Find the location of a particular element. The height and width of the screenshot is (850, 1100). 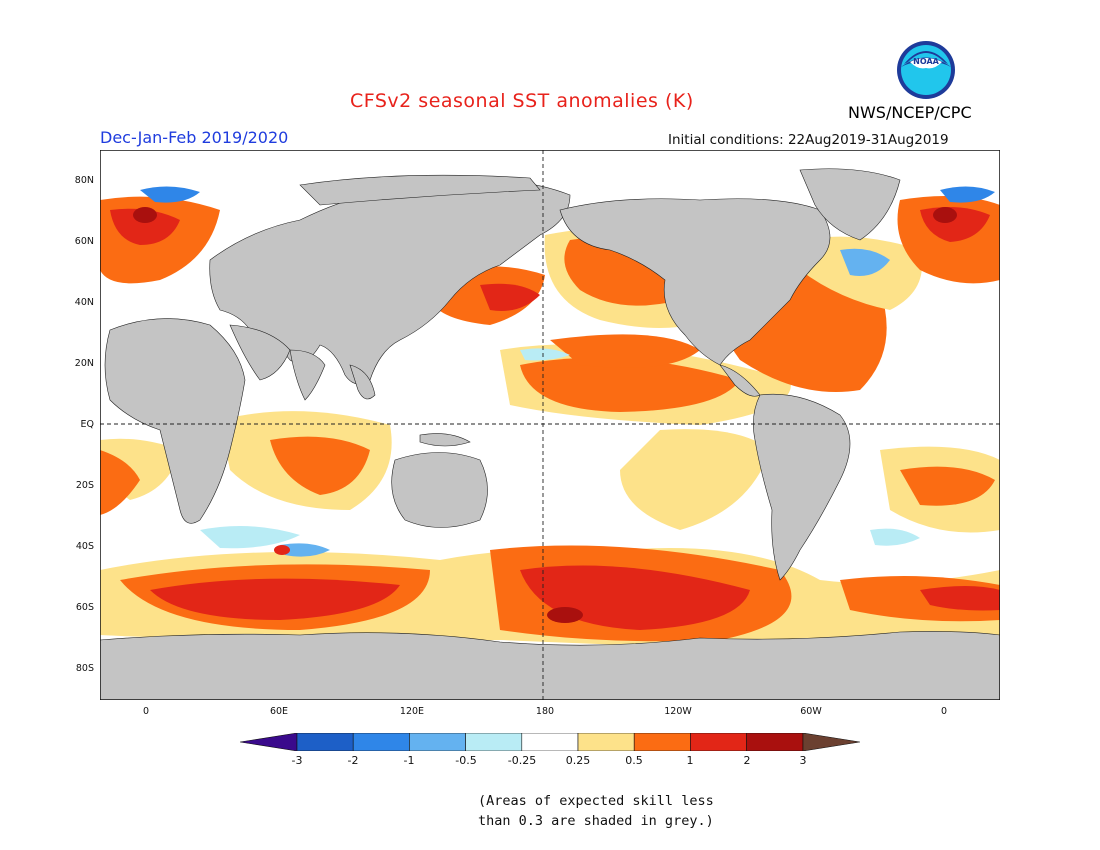

initial-conditions-label: Initial conditions: 22Aug2019-31Aug2019 is located at coordinates (808, 140).